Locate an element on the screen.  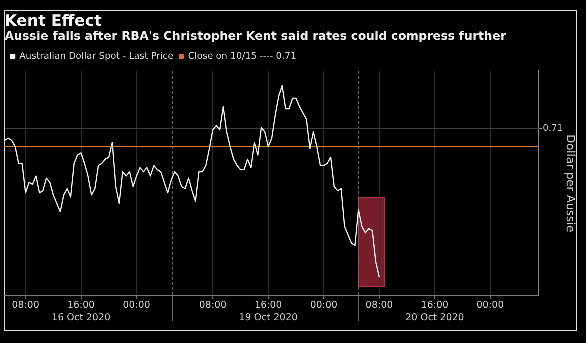
text: 0.71 is located at coordinates (553, 129).